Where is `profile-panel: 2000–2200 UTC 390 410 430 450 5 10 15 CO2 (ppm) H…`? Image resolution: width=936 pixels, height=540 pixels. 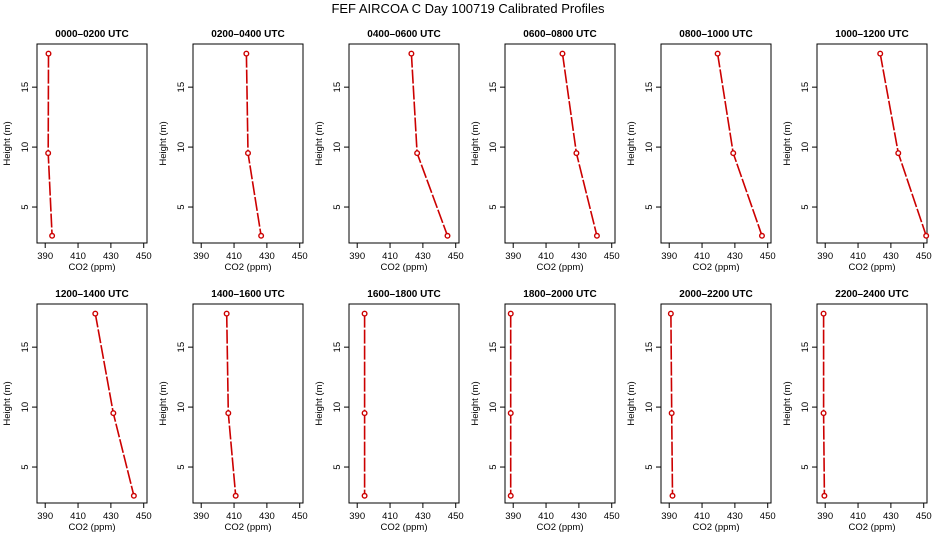 profile-panel: 2000–2200 UTC 390 410 430 450 5 10 15 CO2 (ppm) H… is located at coordinates (701, 411).